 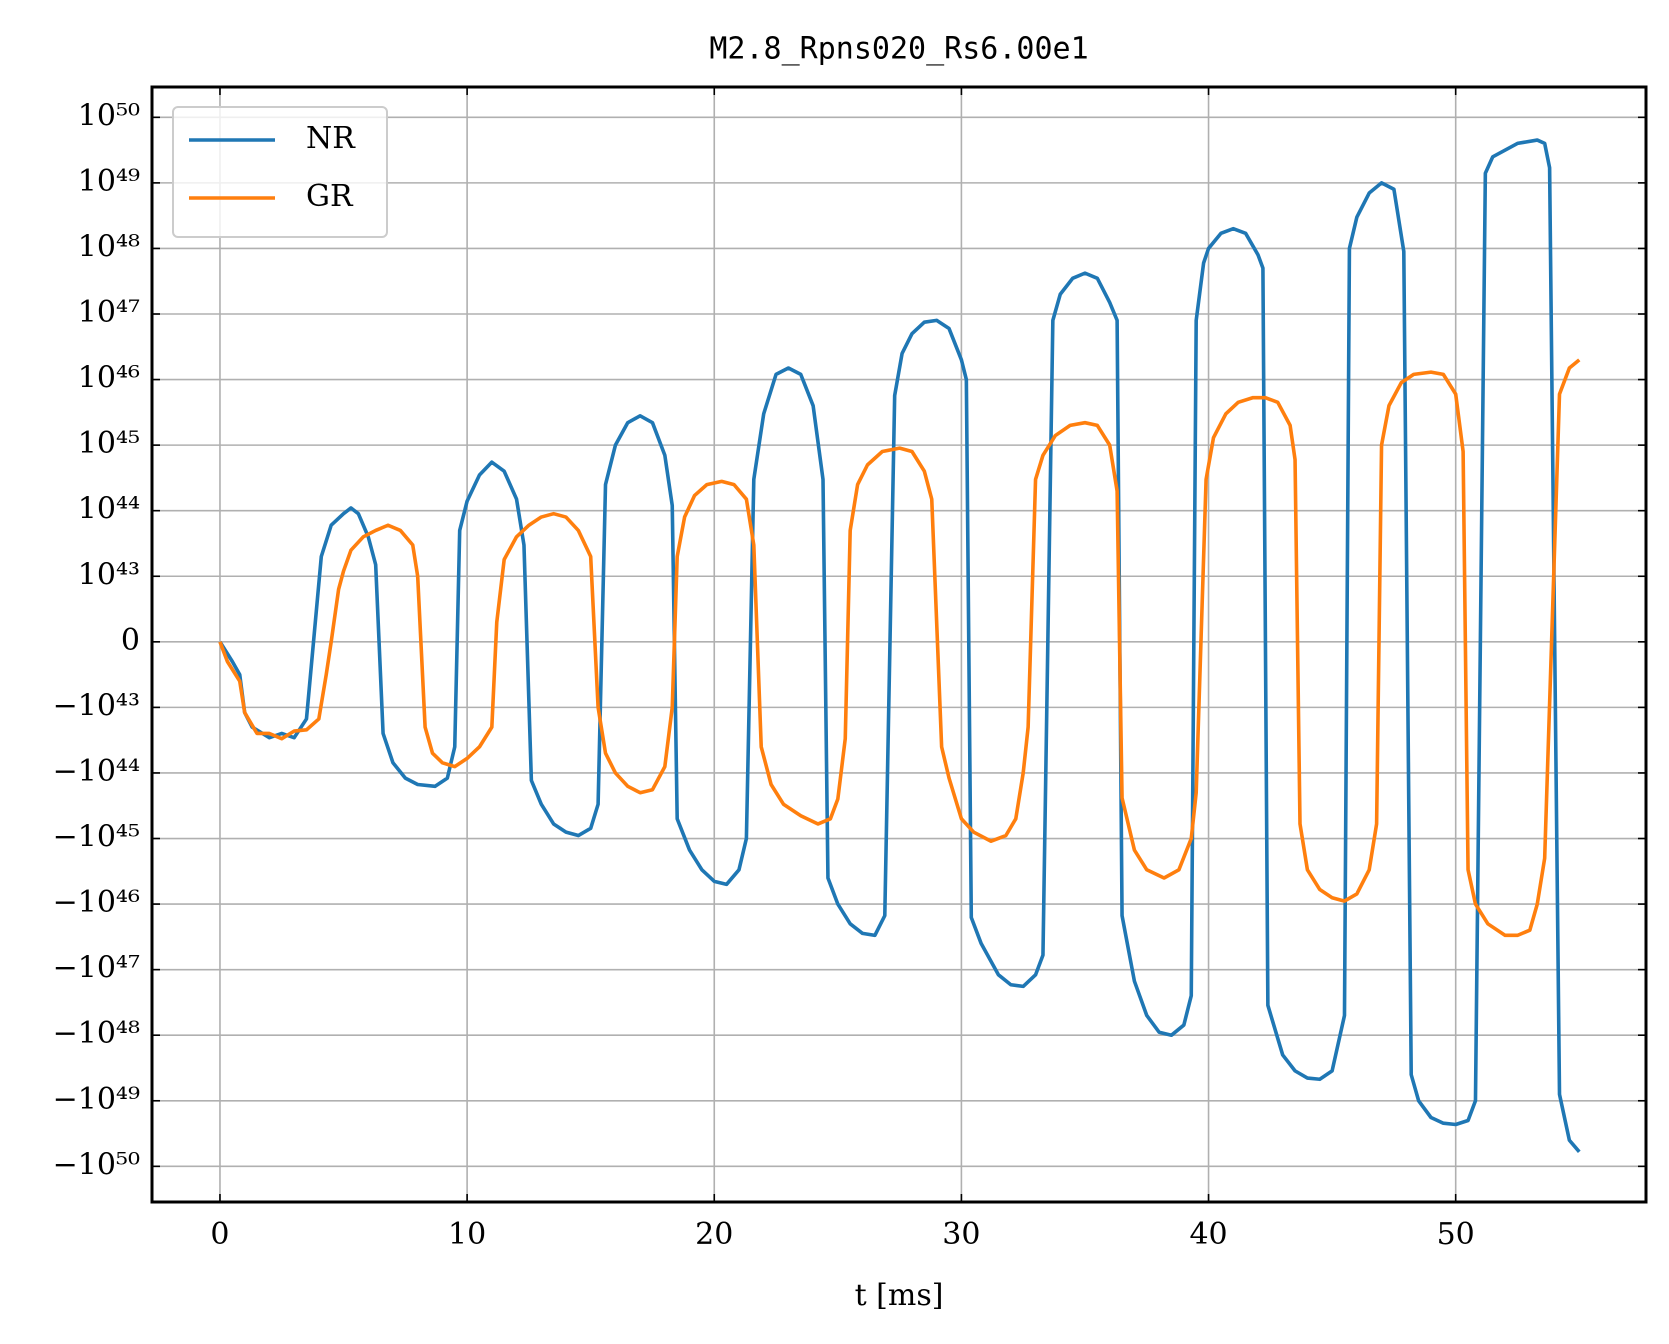 What do you see at coordinates (109, 181) in the screenshot?
I see `y-tick-label: 10⁴⁹` at bounding box center [109, 181].